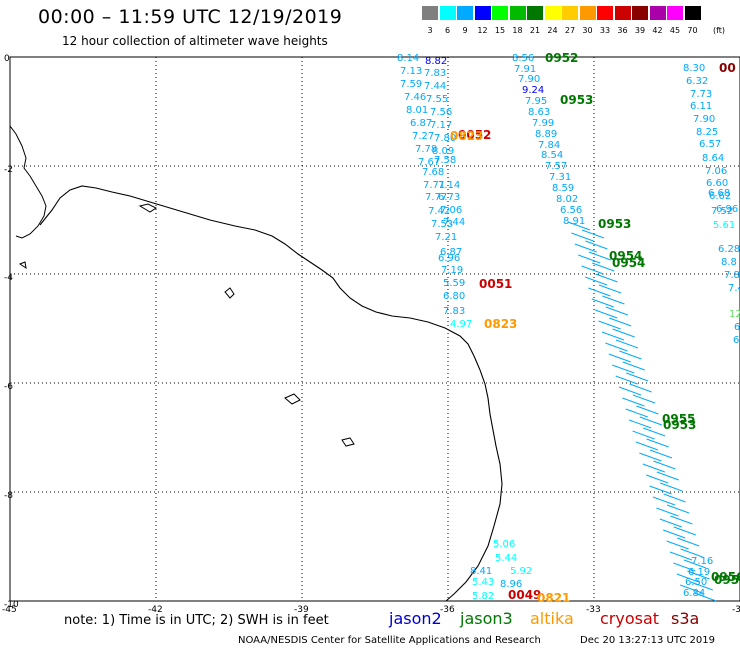  I want to click on satellite-pass-time-label: 0049, so click(524, 595).